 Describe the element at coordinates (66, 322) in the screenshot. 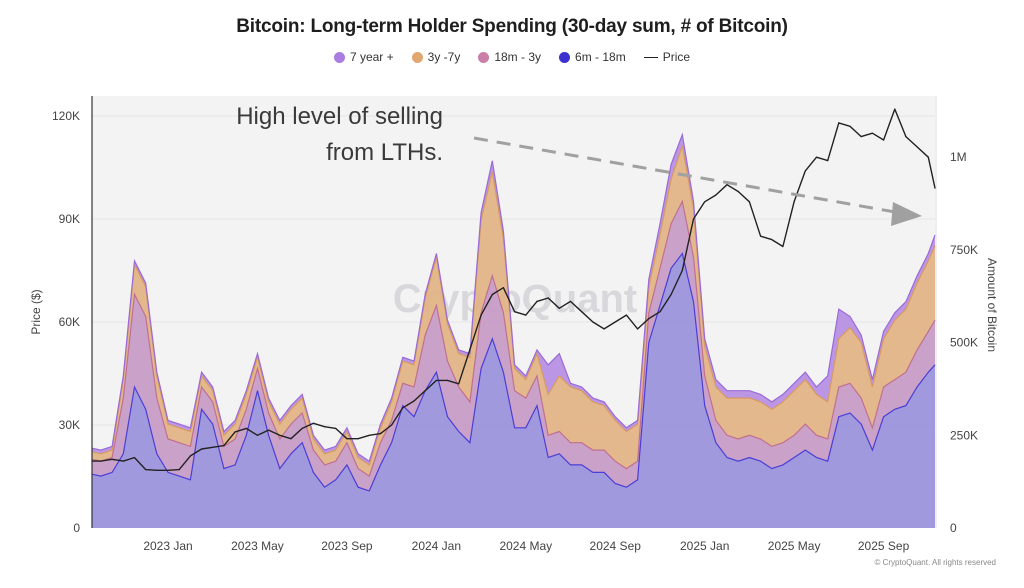

I see `left-axis-ticks: 0 30K 60K 90K 120K` at that location.